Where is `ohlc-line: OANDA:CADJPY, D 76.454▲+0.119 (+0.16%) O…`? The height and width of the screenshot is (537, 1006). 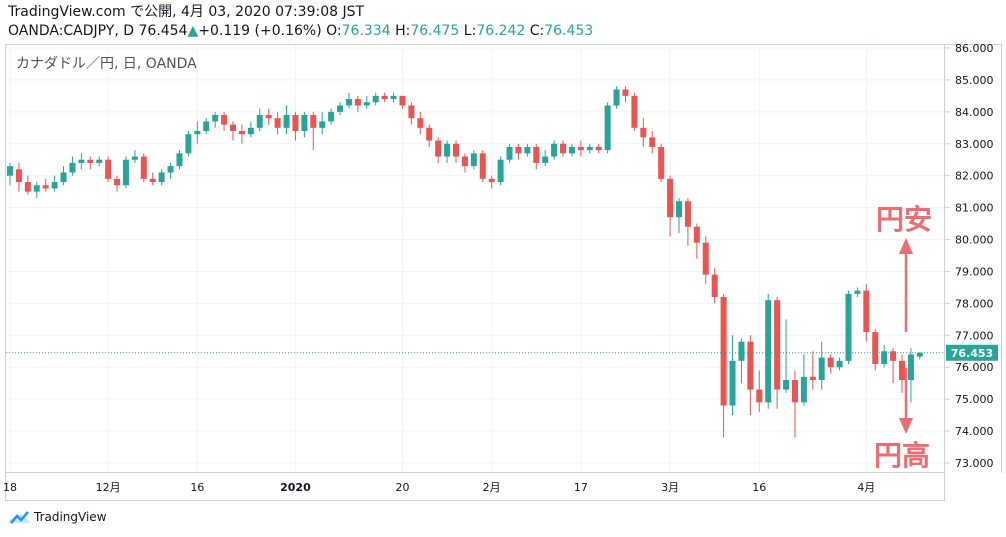 ohlc-line: OANDA:CADJPY, D 76.454▲+0.119 (+0.16%) O… is located at coordinates (300, 31).